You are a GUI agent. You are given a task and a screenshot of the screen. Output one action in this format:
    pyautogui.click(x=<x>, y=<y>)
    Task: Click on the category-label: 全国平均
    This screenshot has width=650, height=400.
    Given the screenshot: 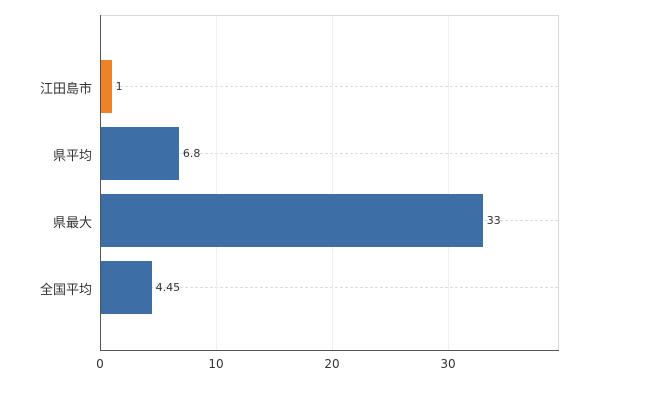 What is the action you would take?
    pyautogui.click(x=65, y=290)
    